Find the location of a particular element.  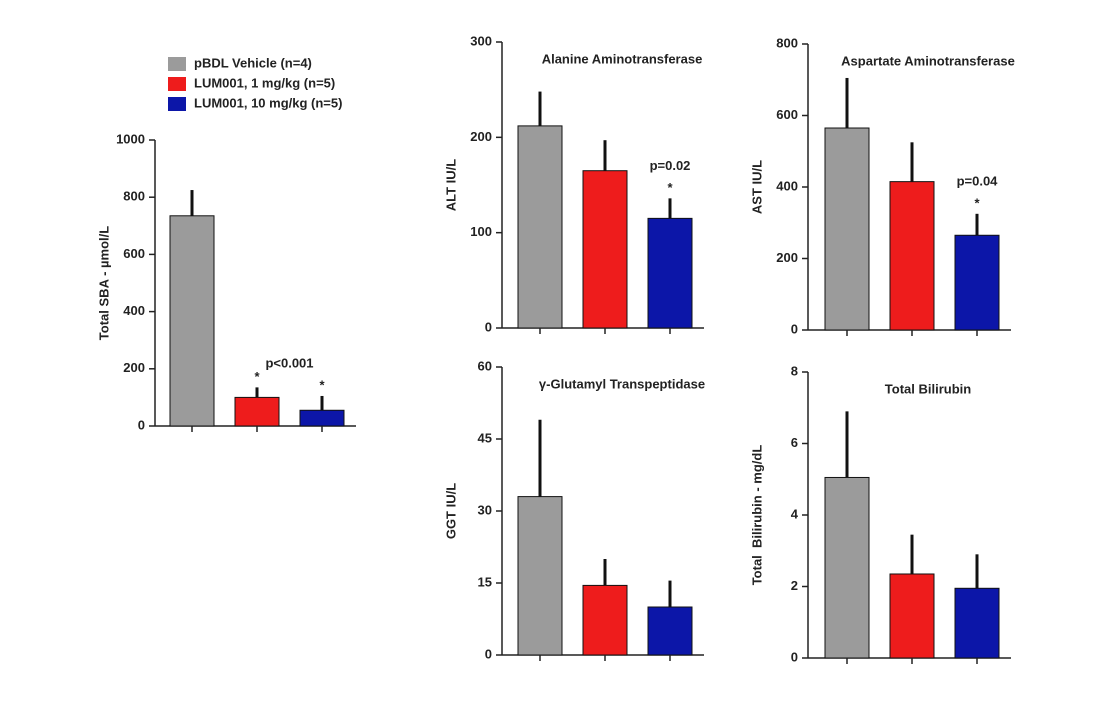

y-axis-label: GGT IU/L is located at coordinates (450, 511).